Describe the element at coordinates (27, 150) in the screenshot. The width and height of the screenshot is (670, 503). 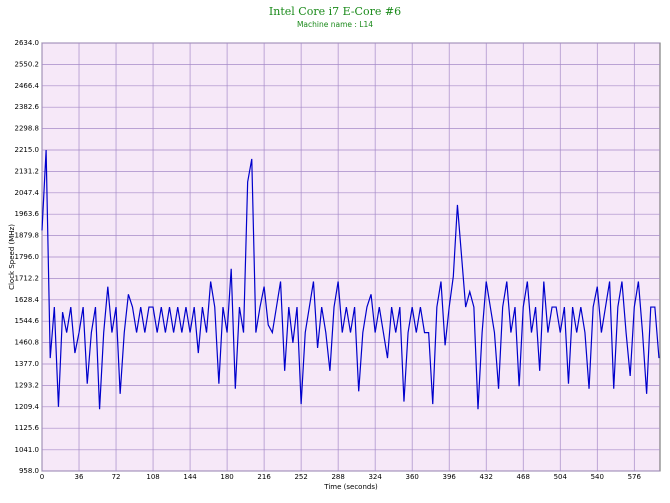
I see `y-tick-label: 2215.0` at that location.